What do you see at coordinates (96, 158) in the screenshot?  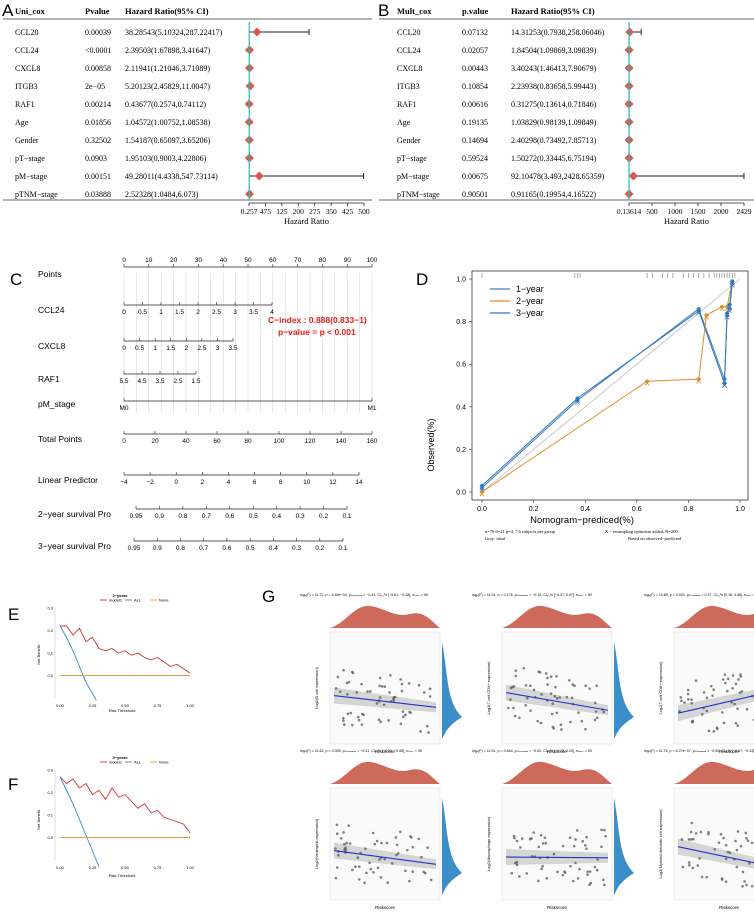 I see `forest-row-pvalue: 0.0903` at bounding box center [96, 158].